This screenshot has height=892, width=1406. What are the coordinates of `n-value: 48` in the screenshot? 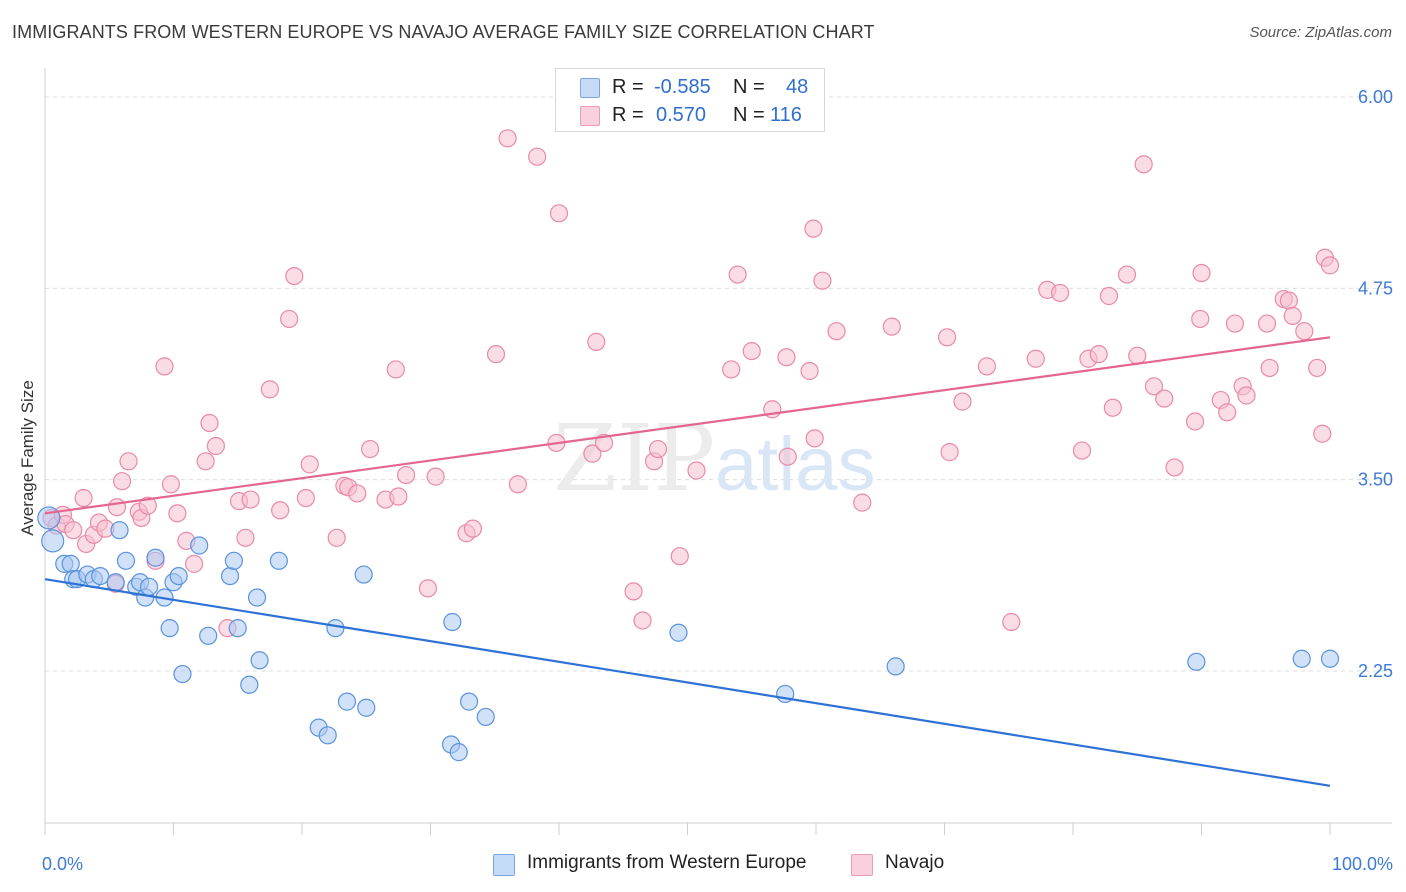 It's located at (797, 87).